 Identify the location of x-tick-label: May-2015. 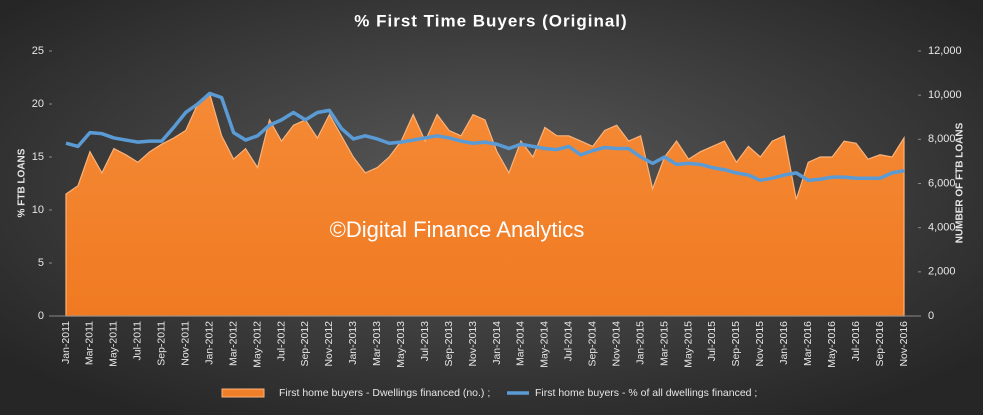
(688, 344).